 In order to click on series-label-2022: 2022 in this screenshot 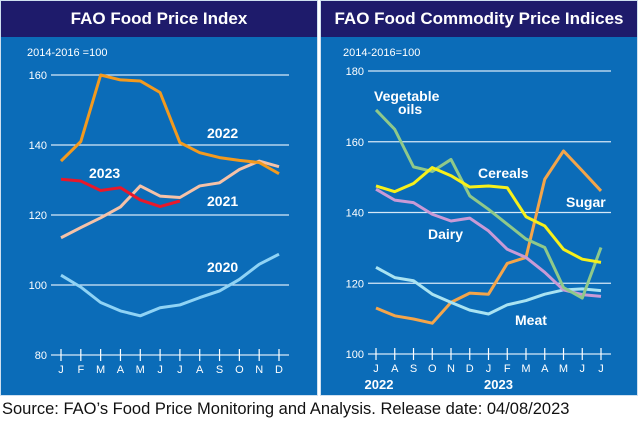, I will do `click(222, 133)`.